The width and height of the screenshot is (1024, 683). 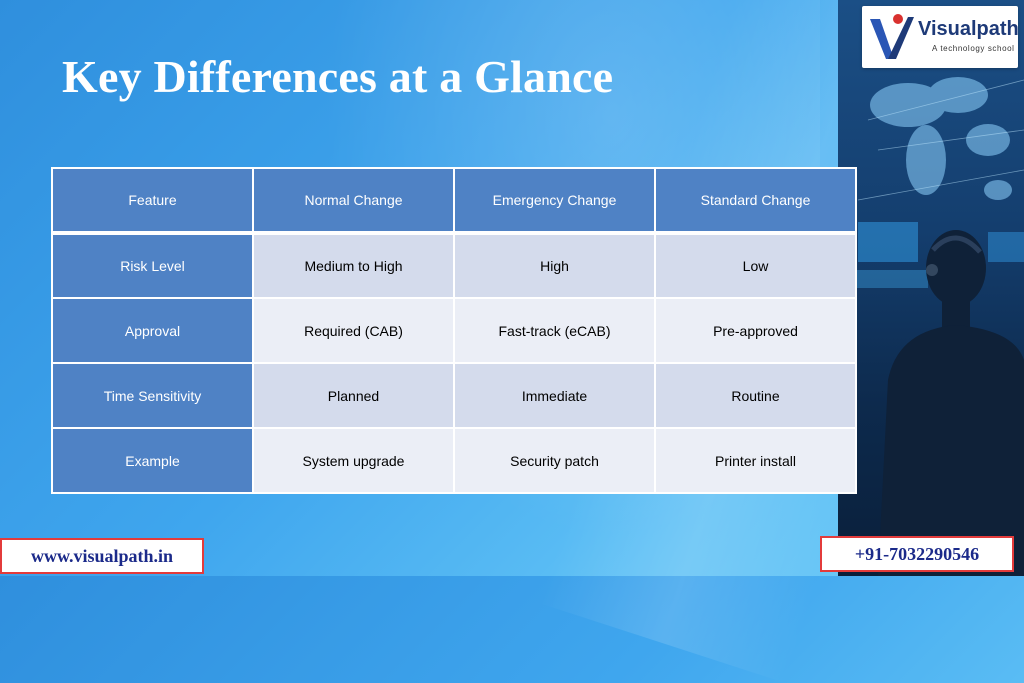 I want to click on website-link: www.visualpath.in, so click(x=102, y=556).